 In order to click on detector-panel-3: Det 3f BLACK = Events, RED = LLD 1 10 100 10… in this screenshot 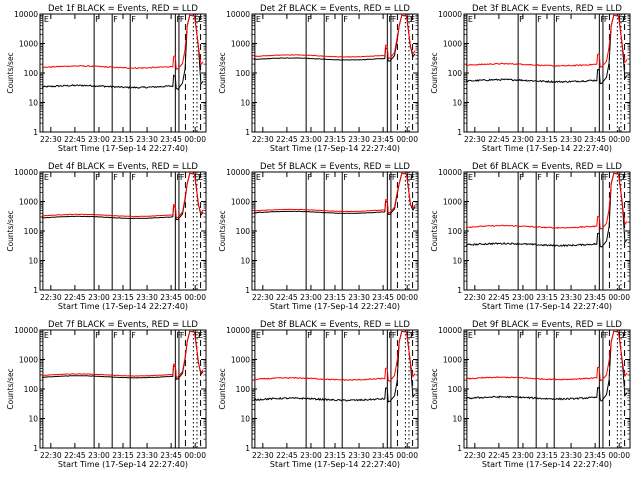, I will do `click(530, 78)`.